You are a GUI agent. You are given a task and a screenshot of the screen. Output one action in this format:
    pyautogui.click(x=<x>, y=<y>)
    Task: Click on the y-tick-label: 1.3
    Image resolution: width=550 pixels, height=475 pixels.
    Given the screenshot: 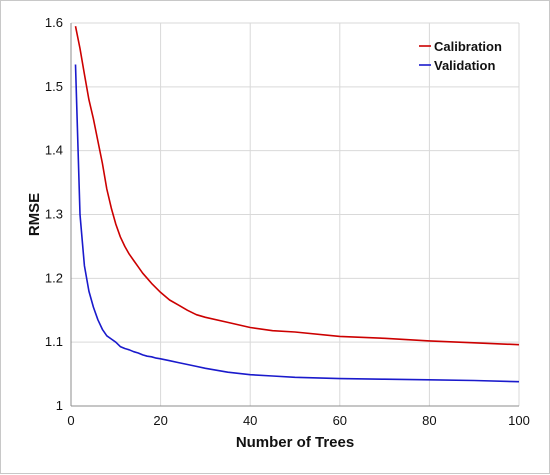 What is the action you would take?
    pyautogui.click(x=54, y=214)
    